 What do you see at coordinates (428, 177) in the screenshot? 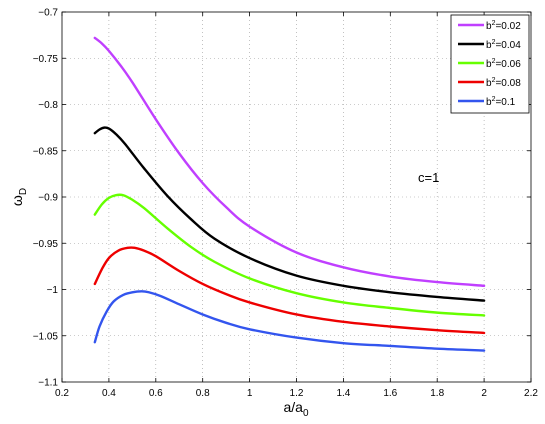
I see `annotation-c: c=1` at bounding box center [428, 177].